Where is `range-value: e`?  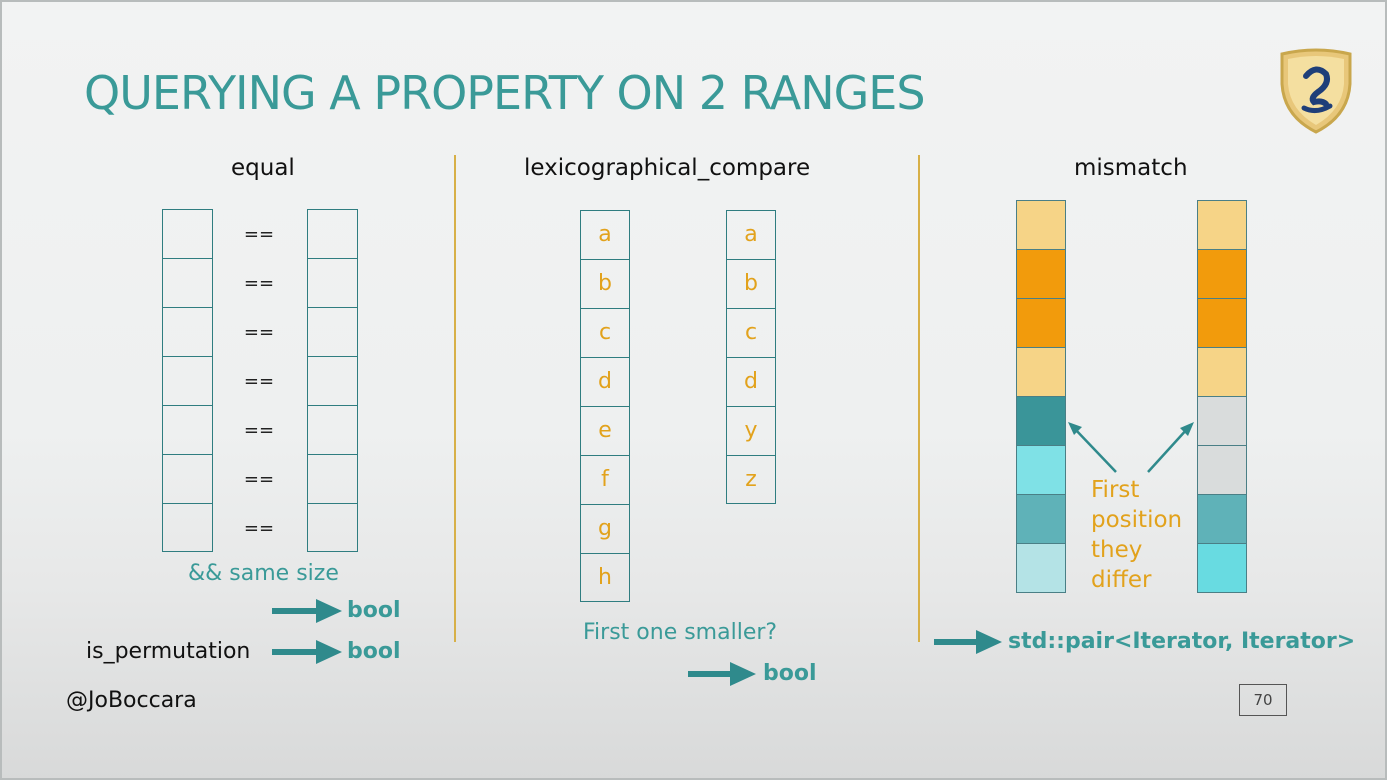 range-value: e is located at coordinates (605, 430).